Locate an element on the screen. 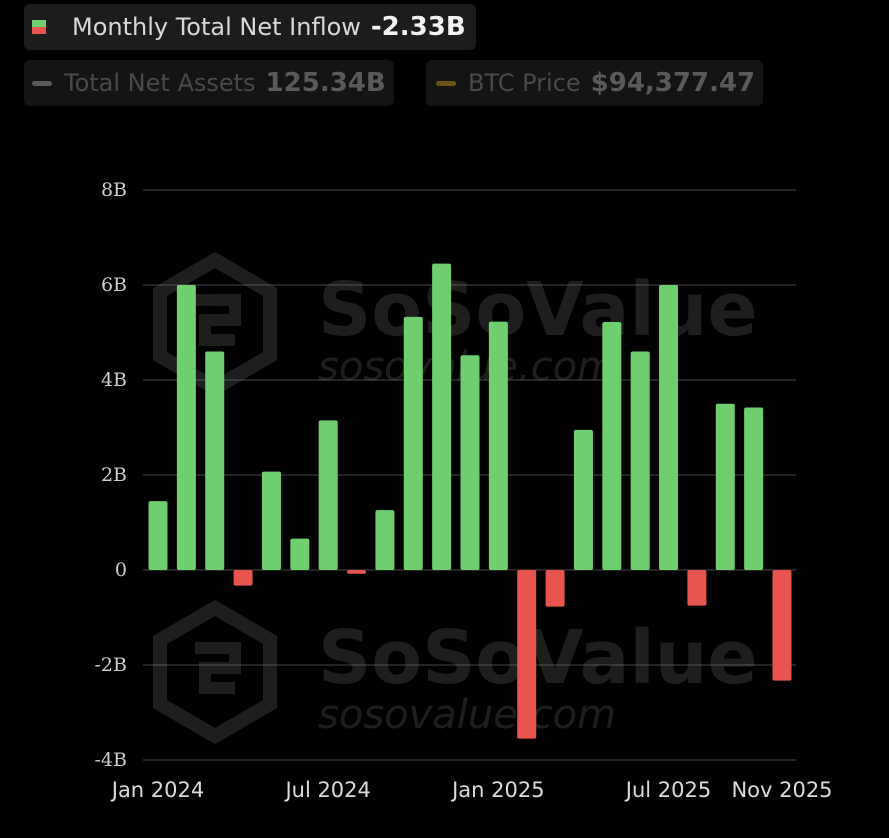  x-tick-label: Jul 2025 is located at coordinates (667, 790).